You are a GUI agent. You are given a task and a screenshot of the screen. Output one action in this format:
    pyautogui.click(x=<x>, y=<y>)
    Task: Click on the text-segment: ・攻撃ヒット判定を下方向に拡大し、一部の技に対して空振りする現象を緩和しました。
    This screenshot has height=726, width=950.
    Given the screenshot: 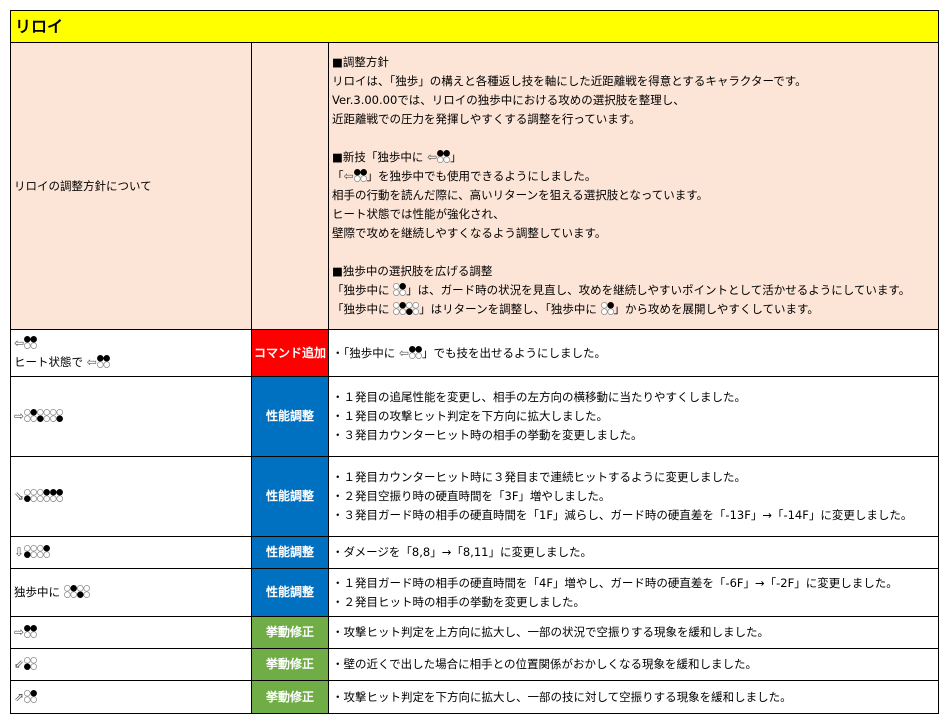 What is the action you would take?
    pyautogui.click(x=562, y=696)
    